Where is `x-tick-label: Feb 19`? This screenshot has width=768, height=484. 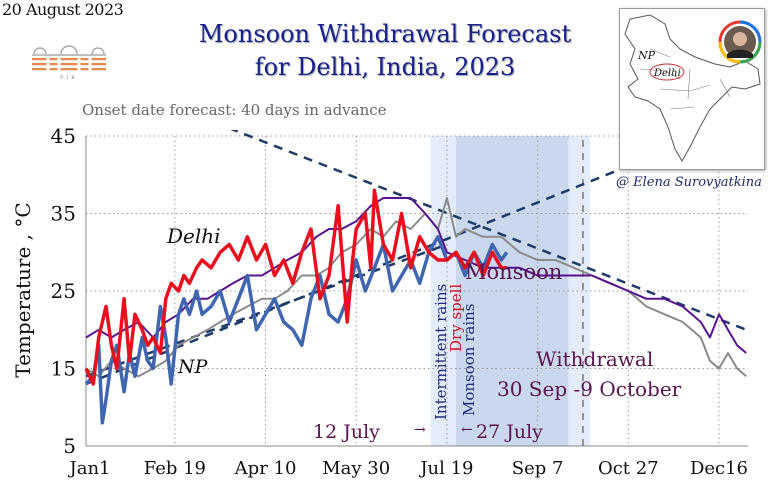 x-tick-label: Feb 19 is located at coordinates (175, 468).